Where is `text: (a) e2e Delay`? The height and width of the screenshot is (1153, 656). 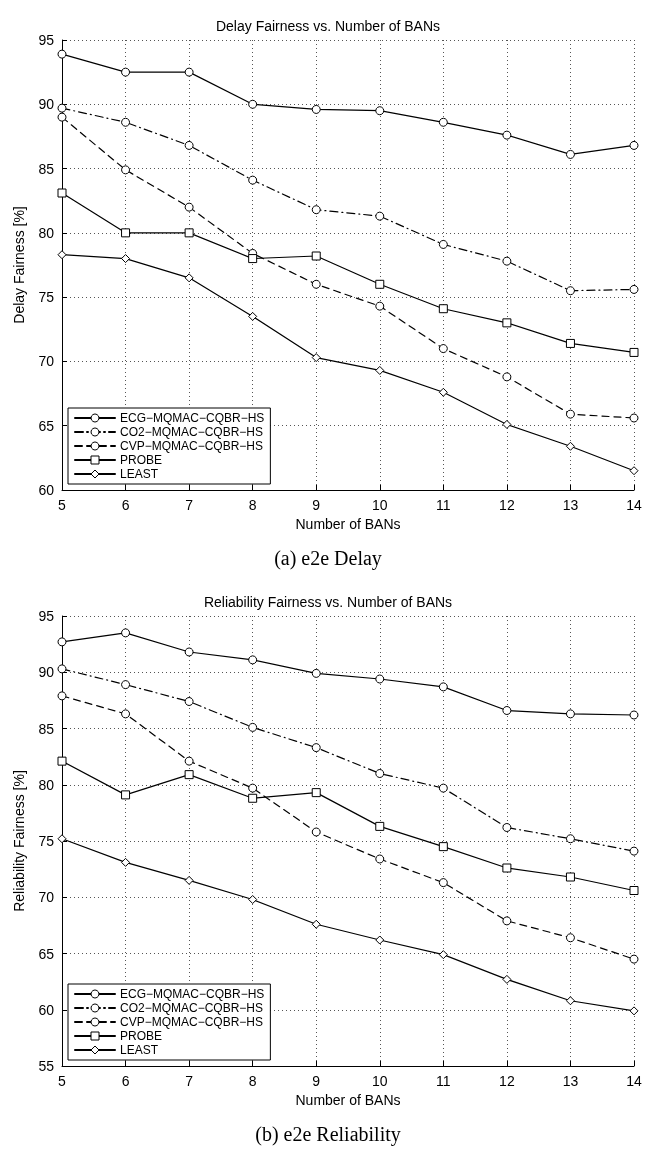
text: (a) e2e Delay is located at coordinates (328, 558).